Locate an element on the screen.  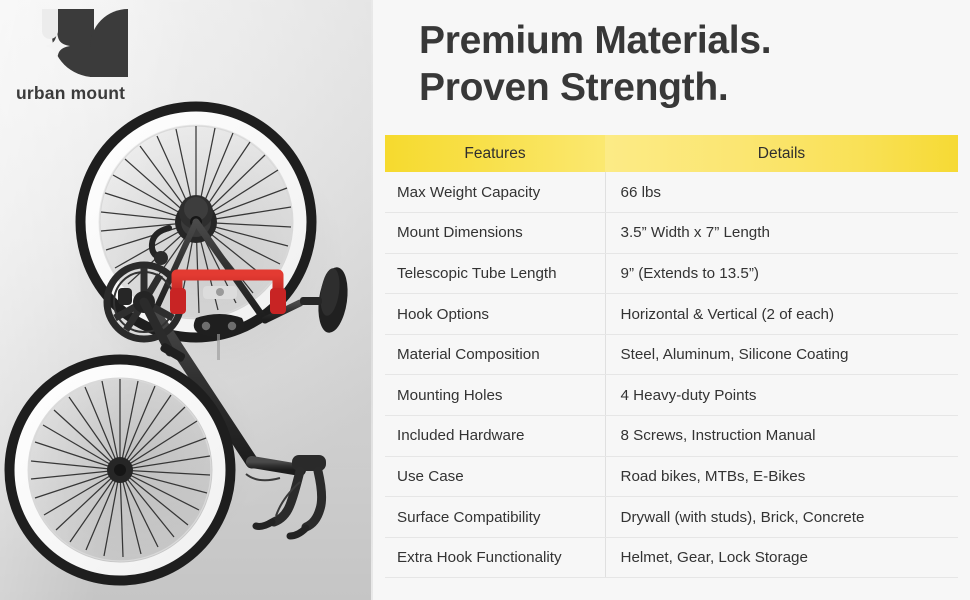
table-header: Features Details is located at coordinates (671, 153).